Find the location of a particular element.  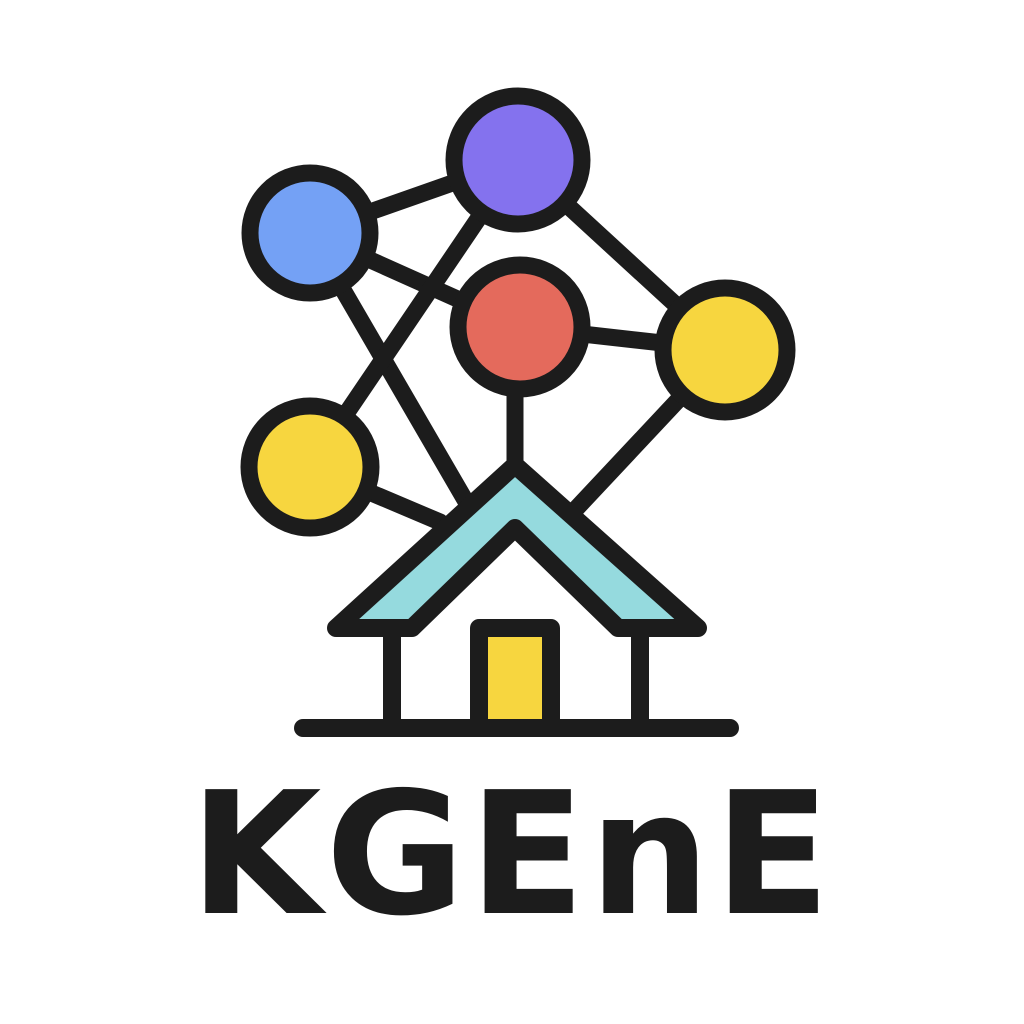

node-yellow-right is located at coordinates (725, 350).